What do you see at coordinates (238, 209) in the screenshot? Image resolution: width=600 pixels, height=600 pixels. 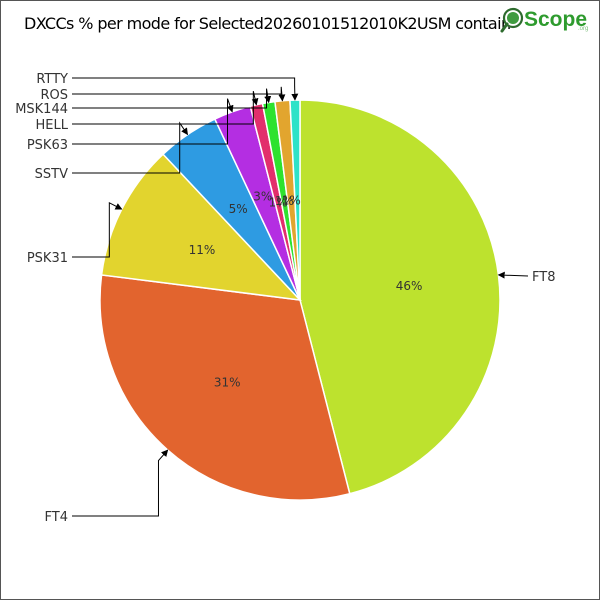 I see `slice-percent-sstv: 5%` at bounding box center [238, 209].